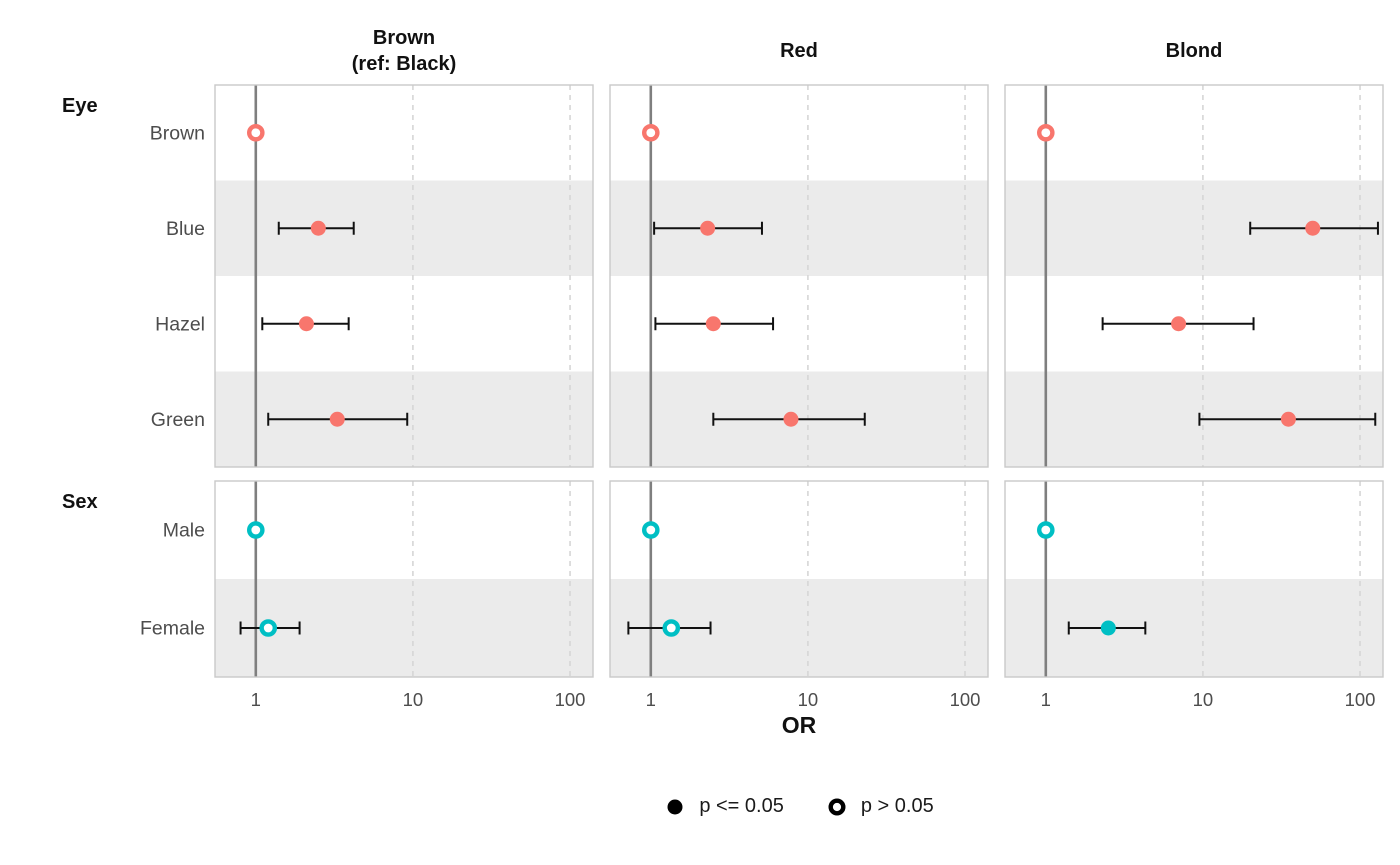 This screenshot has height=865, width=1400. What do you see at coordinates (185, 229) in the screenshot?
I see `row-label: Blue` at bounding box center [185, 229].